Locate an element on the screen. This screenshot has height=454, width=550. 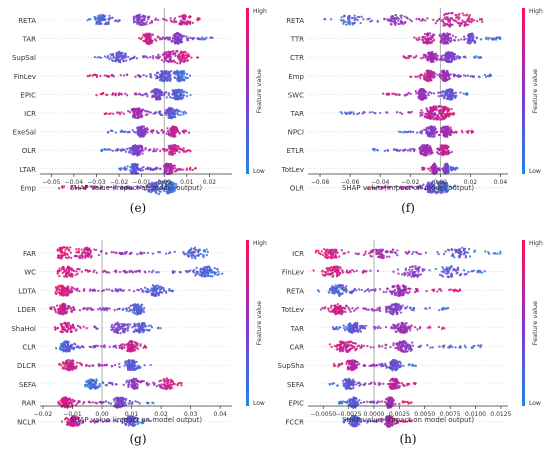
panel-label: (f) is located at coordinates (408, 208).